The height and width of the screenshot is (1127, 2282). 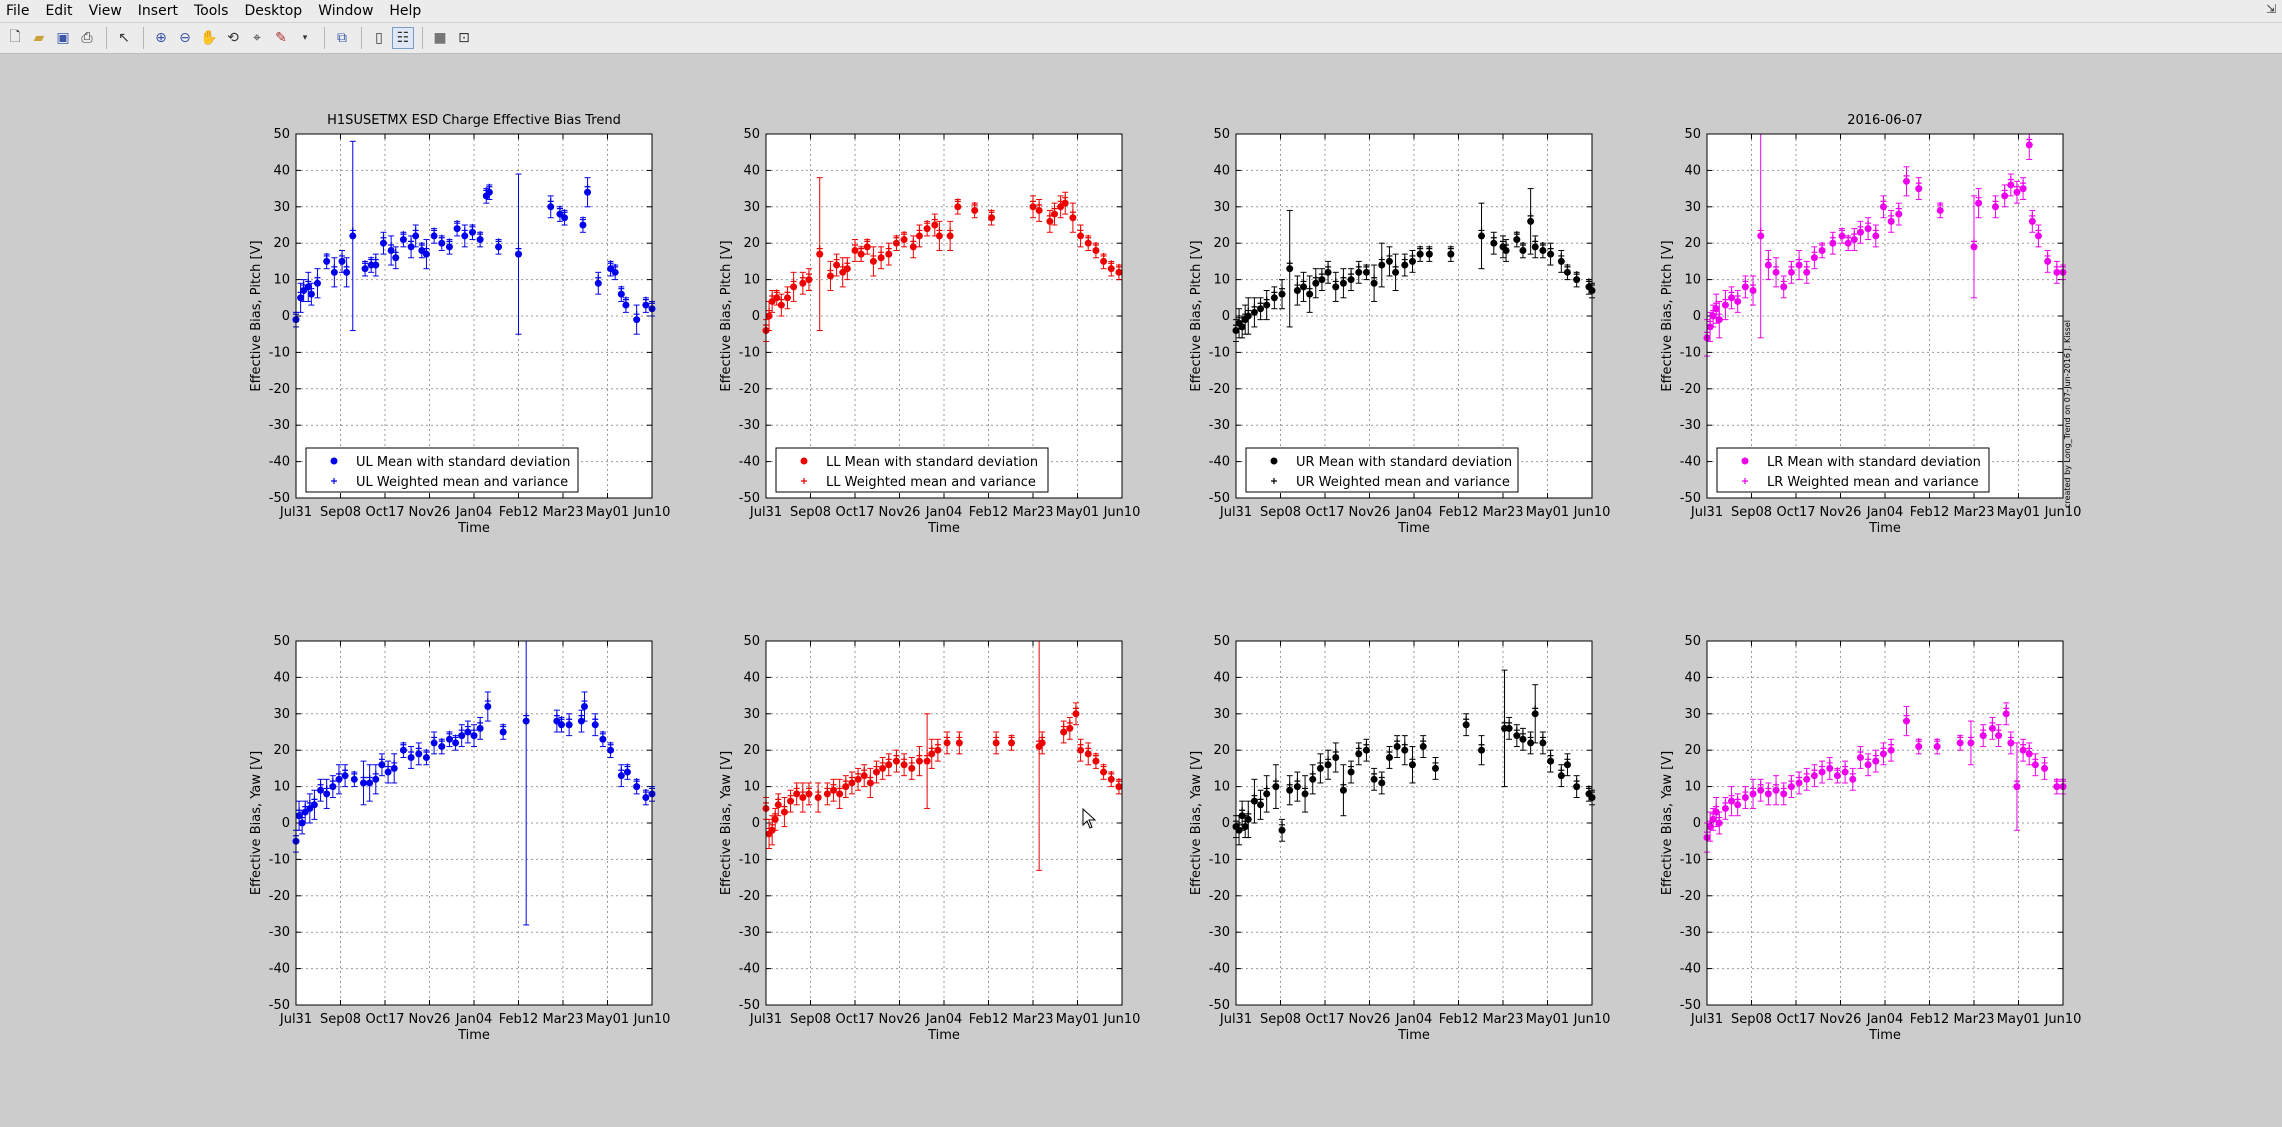 I want to click on legend-icon: ☷, so click(x=403, y=38).